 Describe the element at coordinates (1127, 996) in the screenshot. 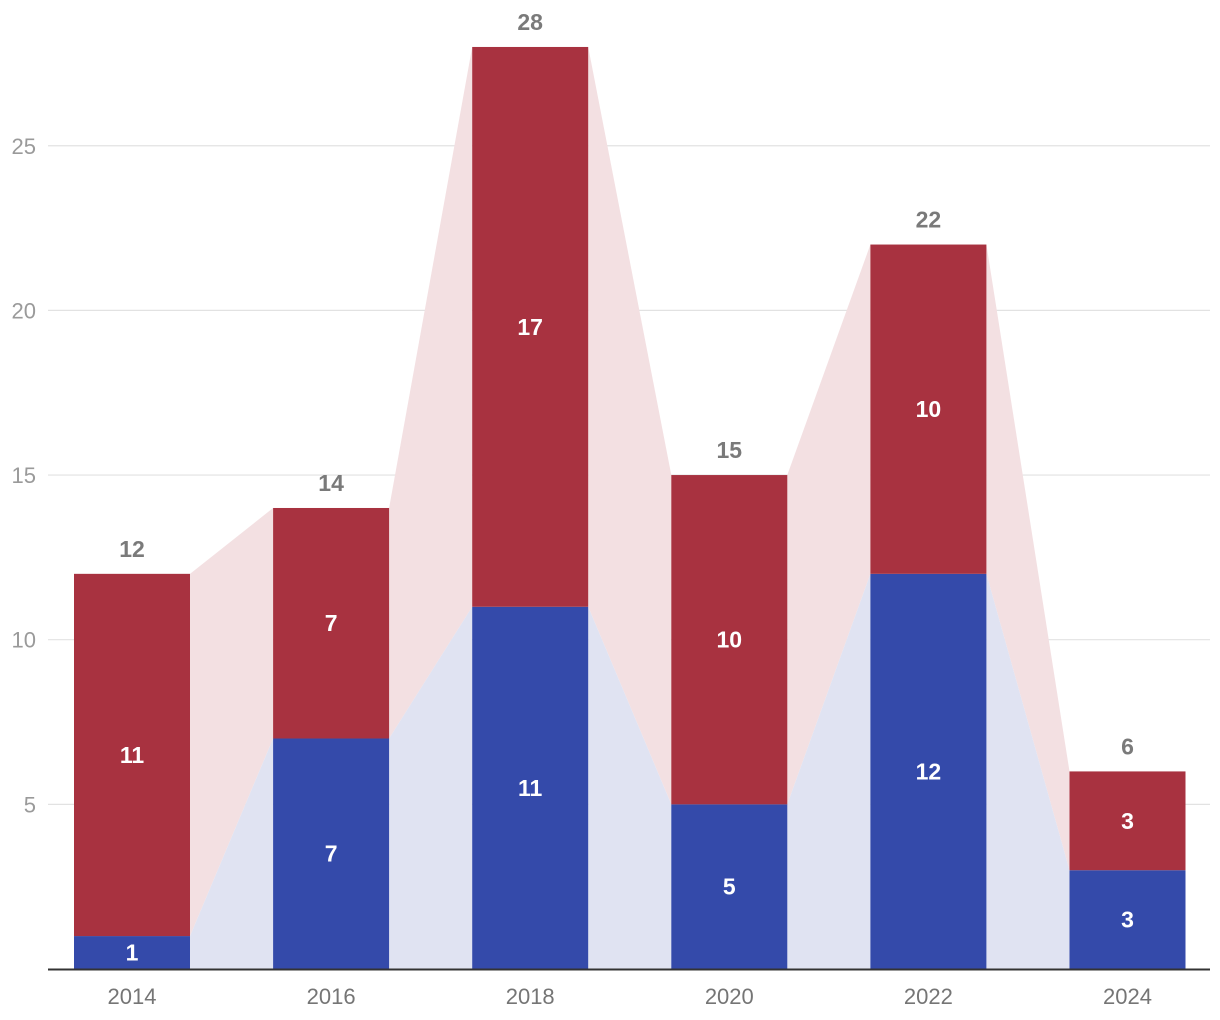

I see `x-tick-label: 2024` at that location.